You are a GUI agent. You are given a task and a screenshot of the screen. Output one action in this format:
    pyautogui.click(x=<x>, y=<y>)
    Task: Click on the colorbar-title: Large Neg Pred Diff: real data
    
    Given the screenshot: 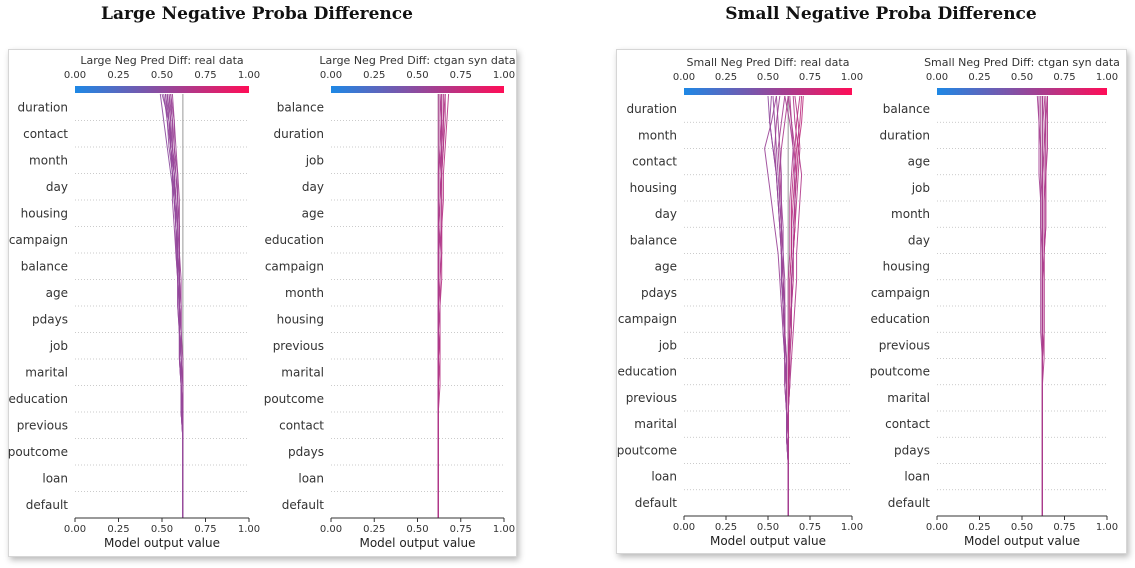 What is the action you would take?
    pyautogui.click(x=161, y=60)
    